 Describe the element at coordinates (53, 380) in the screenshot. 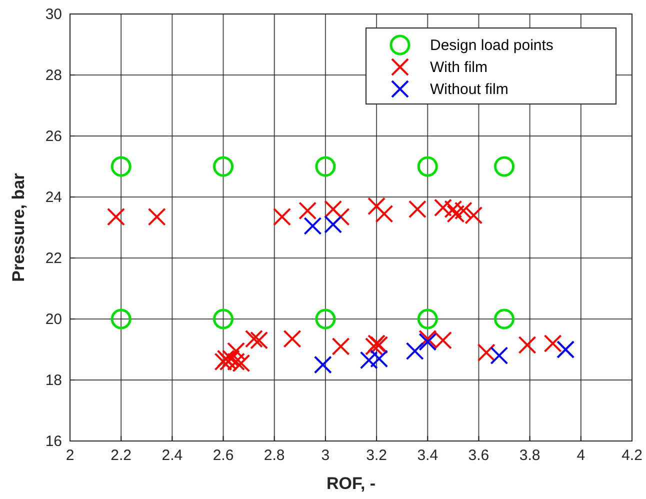

I see `y-tick-label: 18` at that location.